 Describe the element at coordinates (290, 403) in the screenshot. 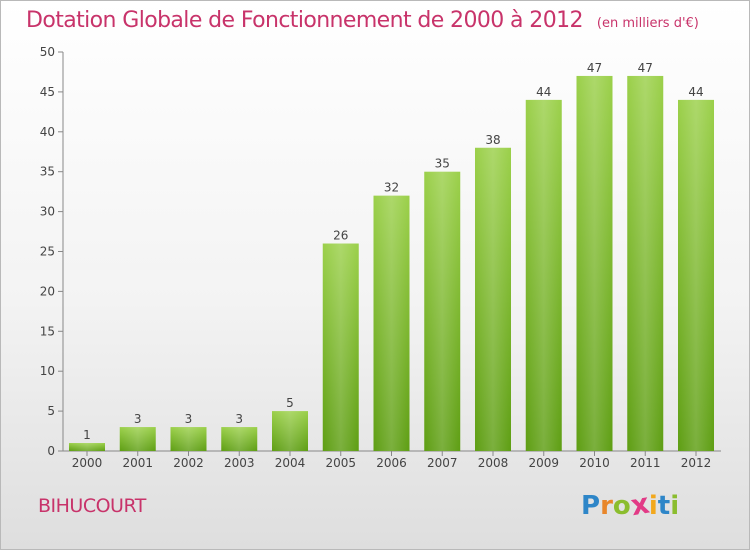

I see `bar-value-label: 5` at that location.